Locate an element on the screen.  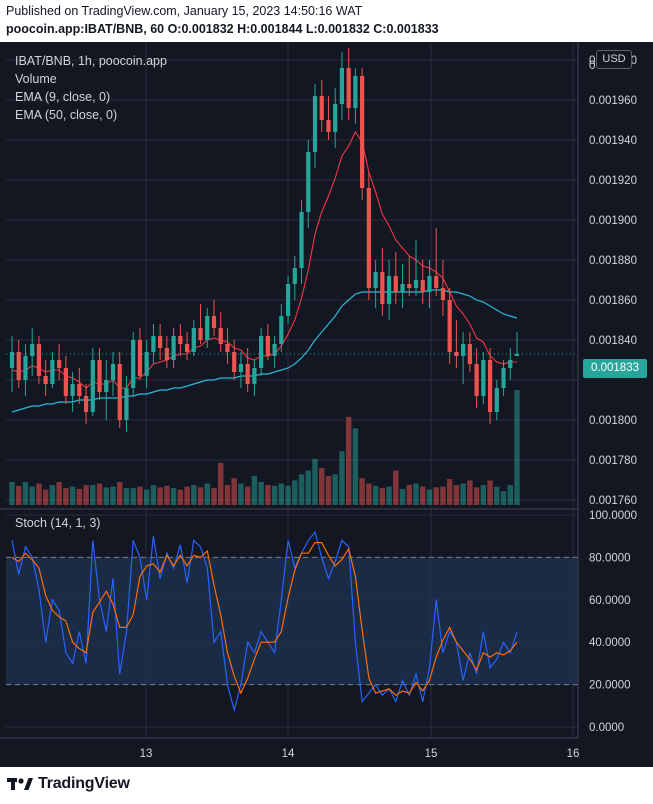
legend-ema-9: EMA (9, close, 0) is located at coordinates (63, 97).